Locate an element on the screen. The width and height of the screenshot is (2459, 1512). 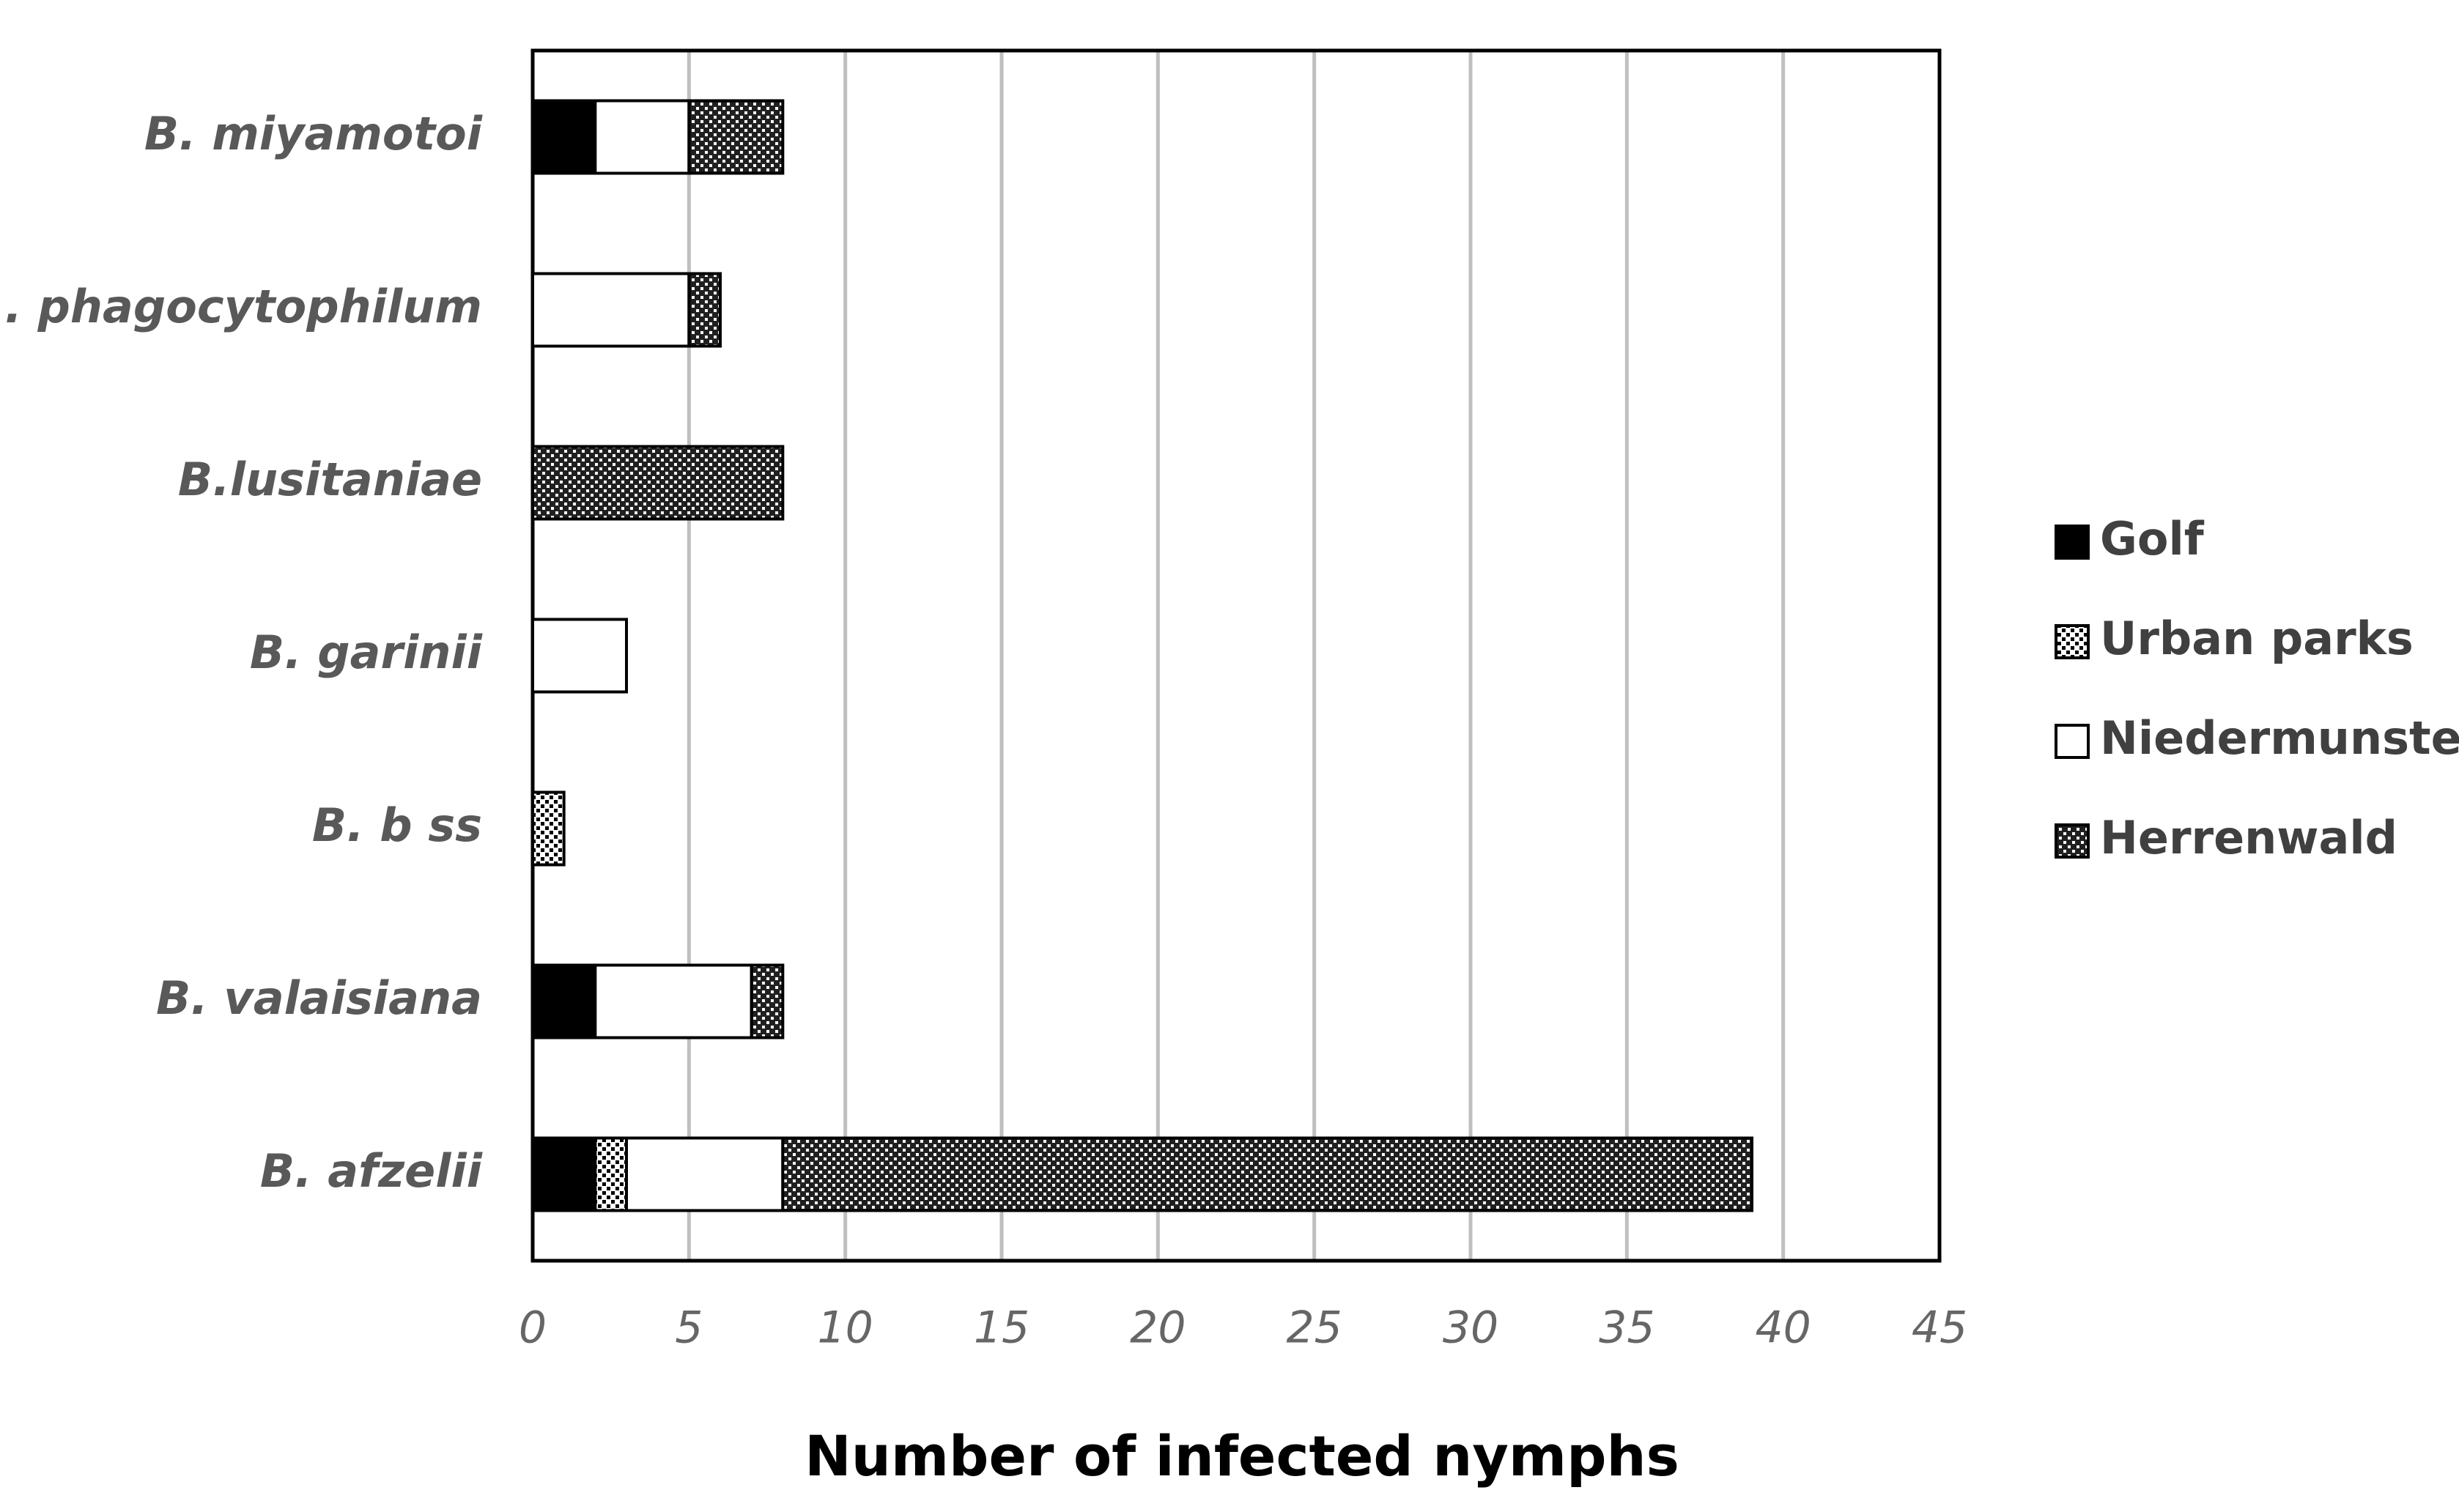
y-tick-label: A. phagocytophilum is located at coordinates (241, 306).